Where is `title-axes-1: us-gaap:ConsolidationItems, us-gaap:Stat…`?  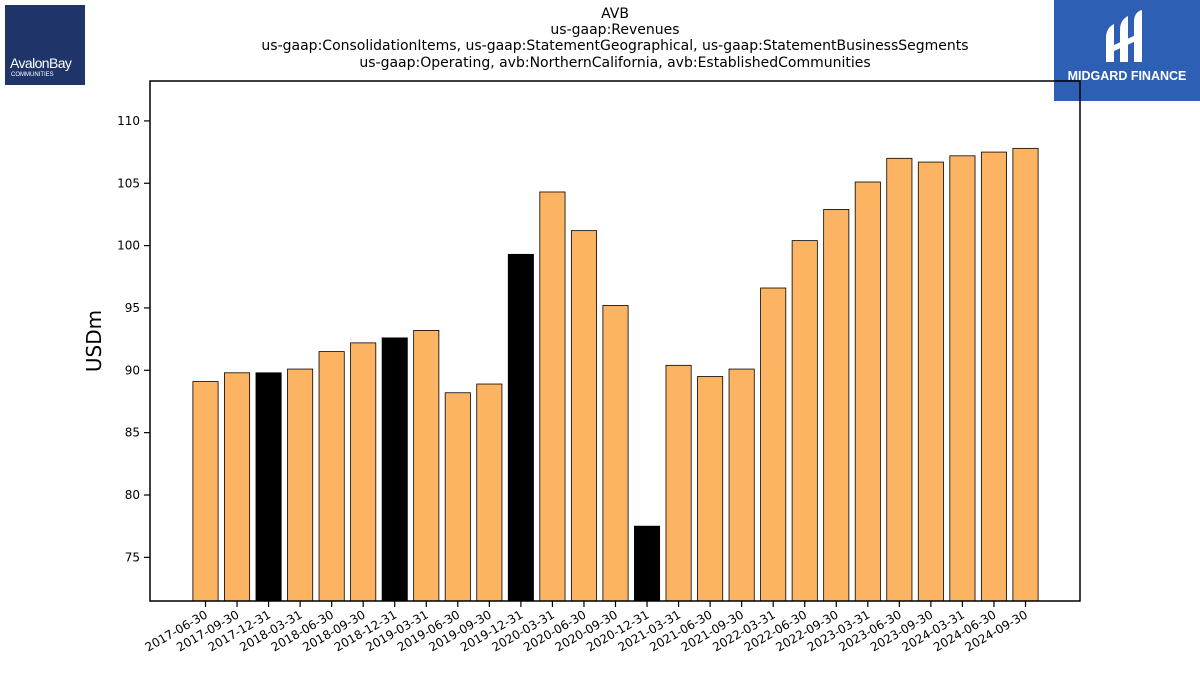 title-axes-1: us-gaap:ConsolidationItems, us-gaap:Stat… is located at coordinates (615, 46).